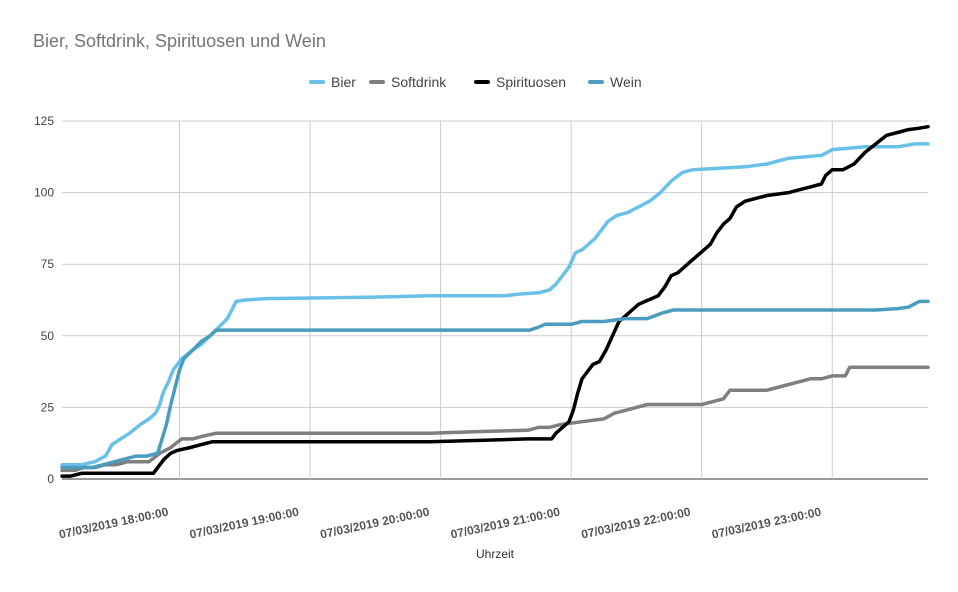 This screenshot has height=592, width=958. I want to click on y-tick-label: 75, so click(48, 264).